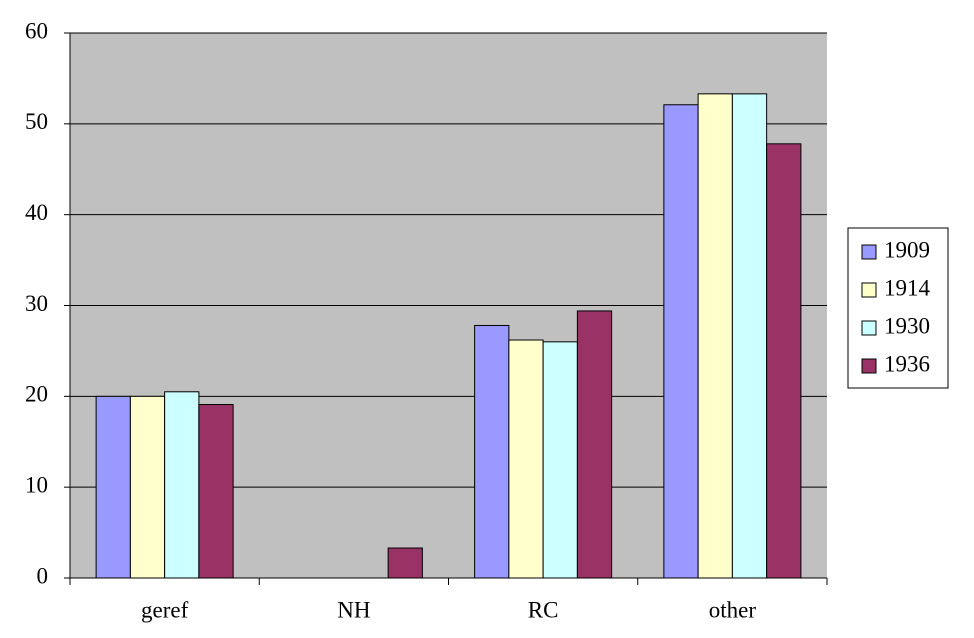 Image resolution: width=974 pixels, height=638 pixels. Describe the element at coordinates (907, 325) in the screenshot. I see `legend-label: 1930` at that location.